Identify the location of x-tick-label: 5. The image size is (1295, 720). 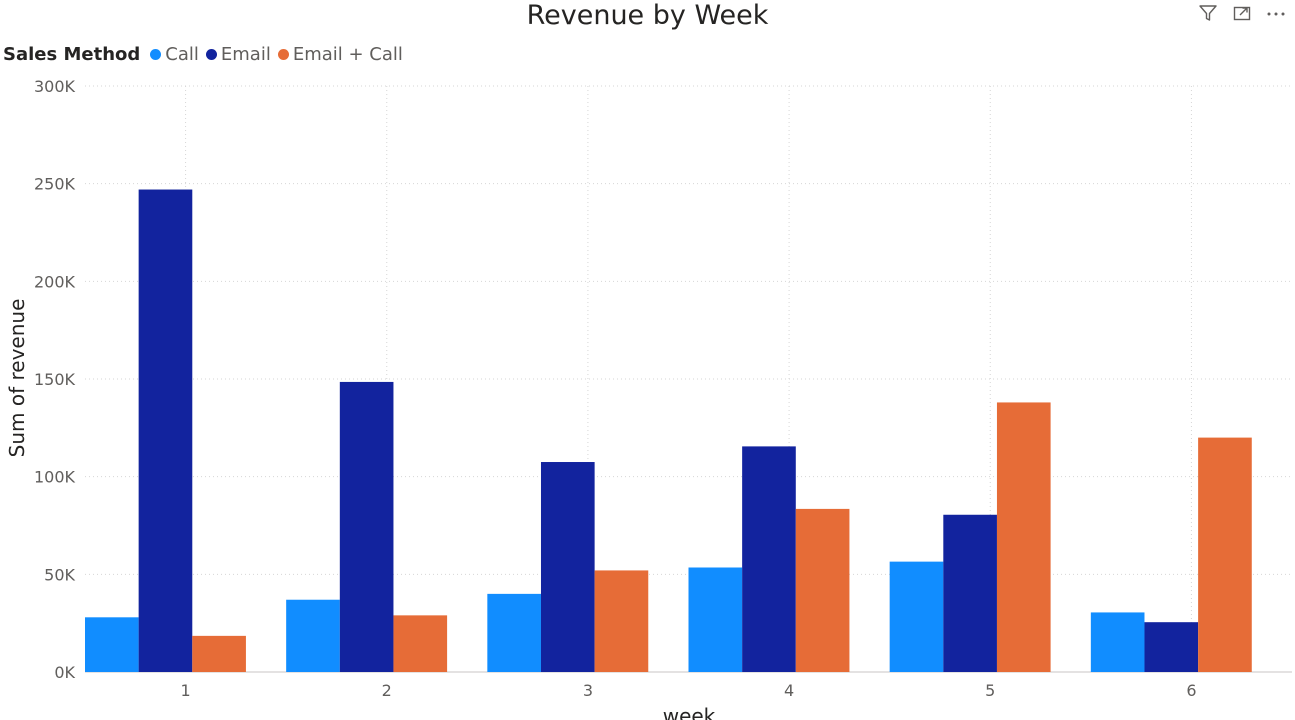
(990, 690).